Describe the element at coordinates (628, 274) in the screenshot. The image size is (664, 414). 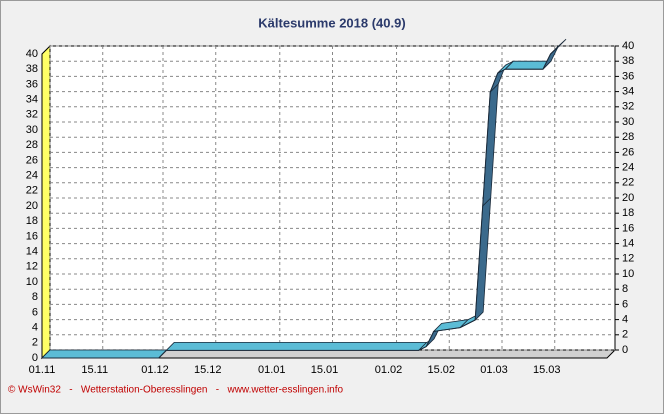
I see `y2-tick-label: 10` at that location.